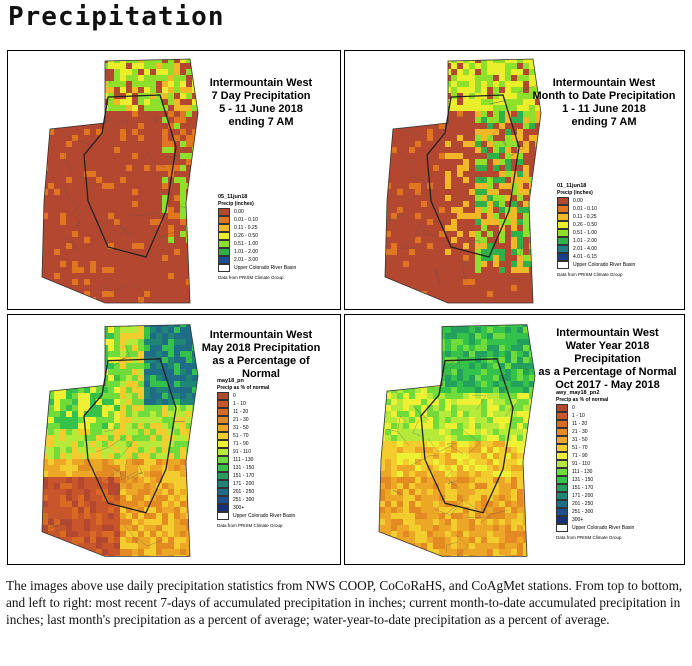  Describe the element at coordinates (585, 249) in the screenshot. I see `legend-label: 2.01 - 4.00` at that location.